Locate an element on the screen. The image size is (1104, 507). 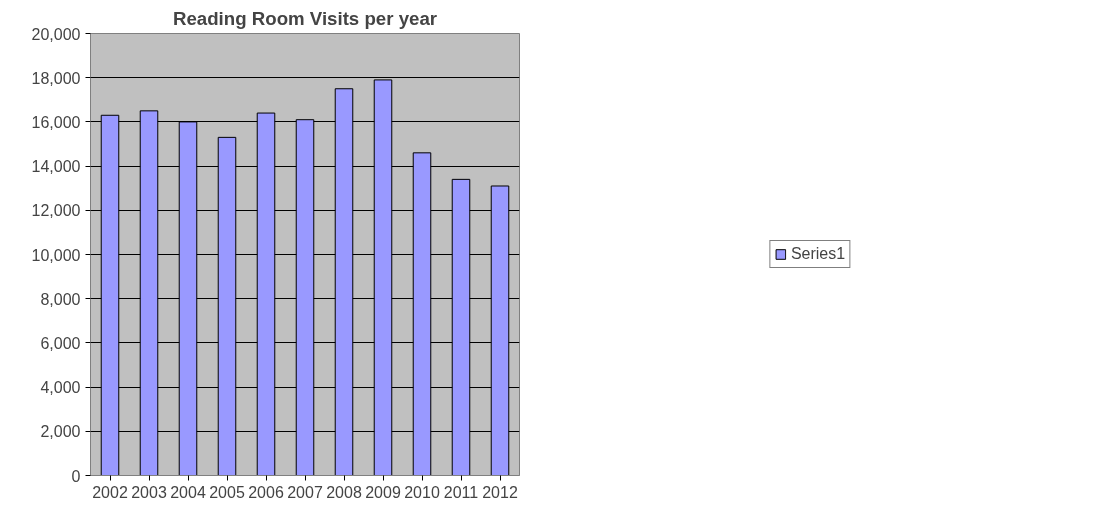
y-tick-label: 8,000 is located at coordinates (60, 299).